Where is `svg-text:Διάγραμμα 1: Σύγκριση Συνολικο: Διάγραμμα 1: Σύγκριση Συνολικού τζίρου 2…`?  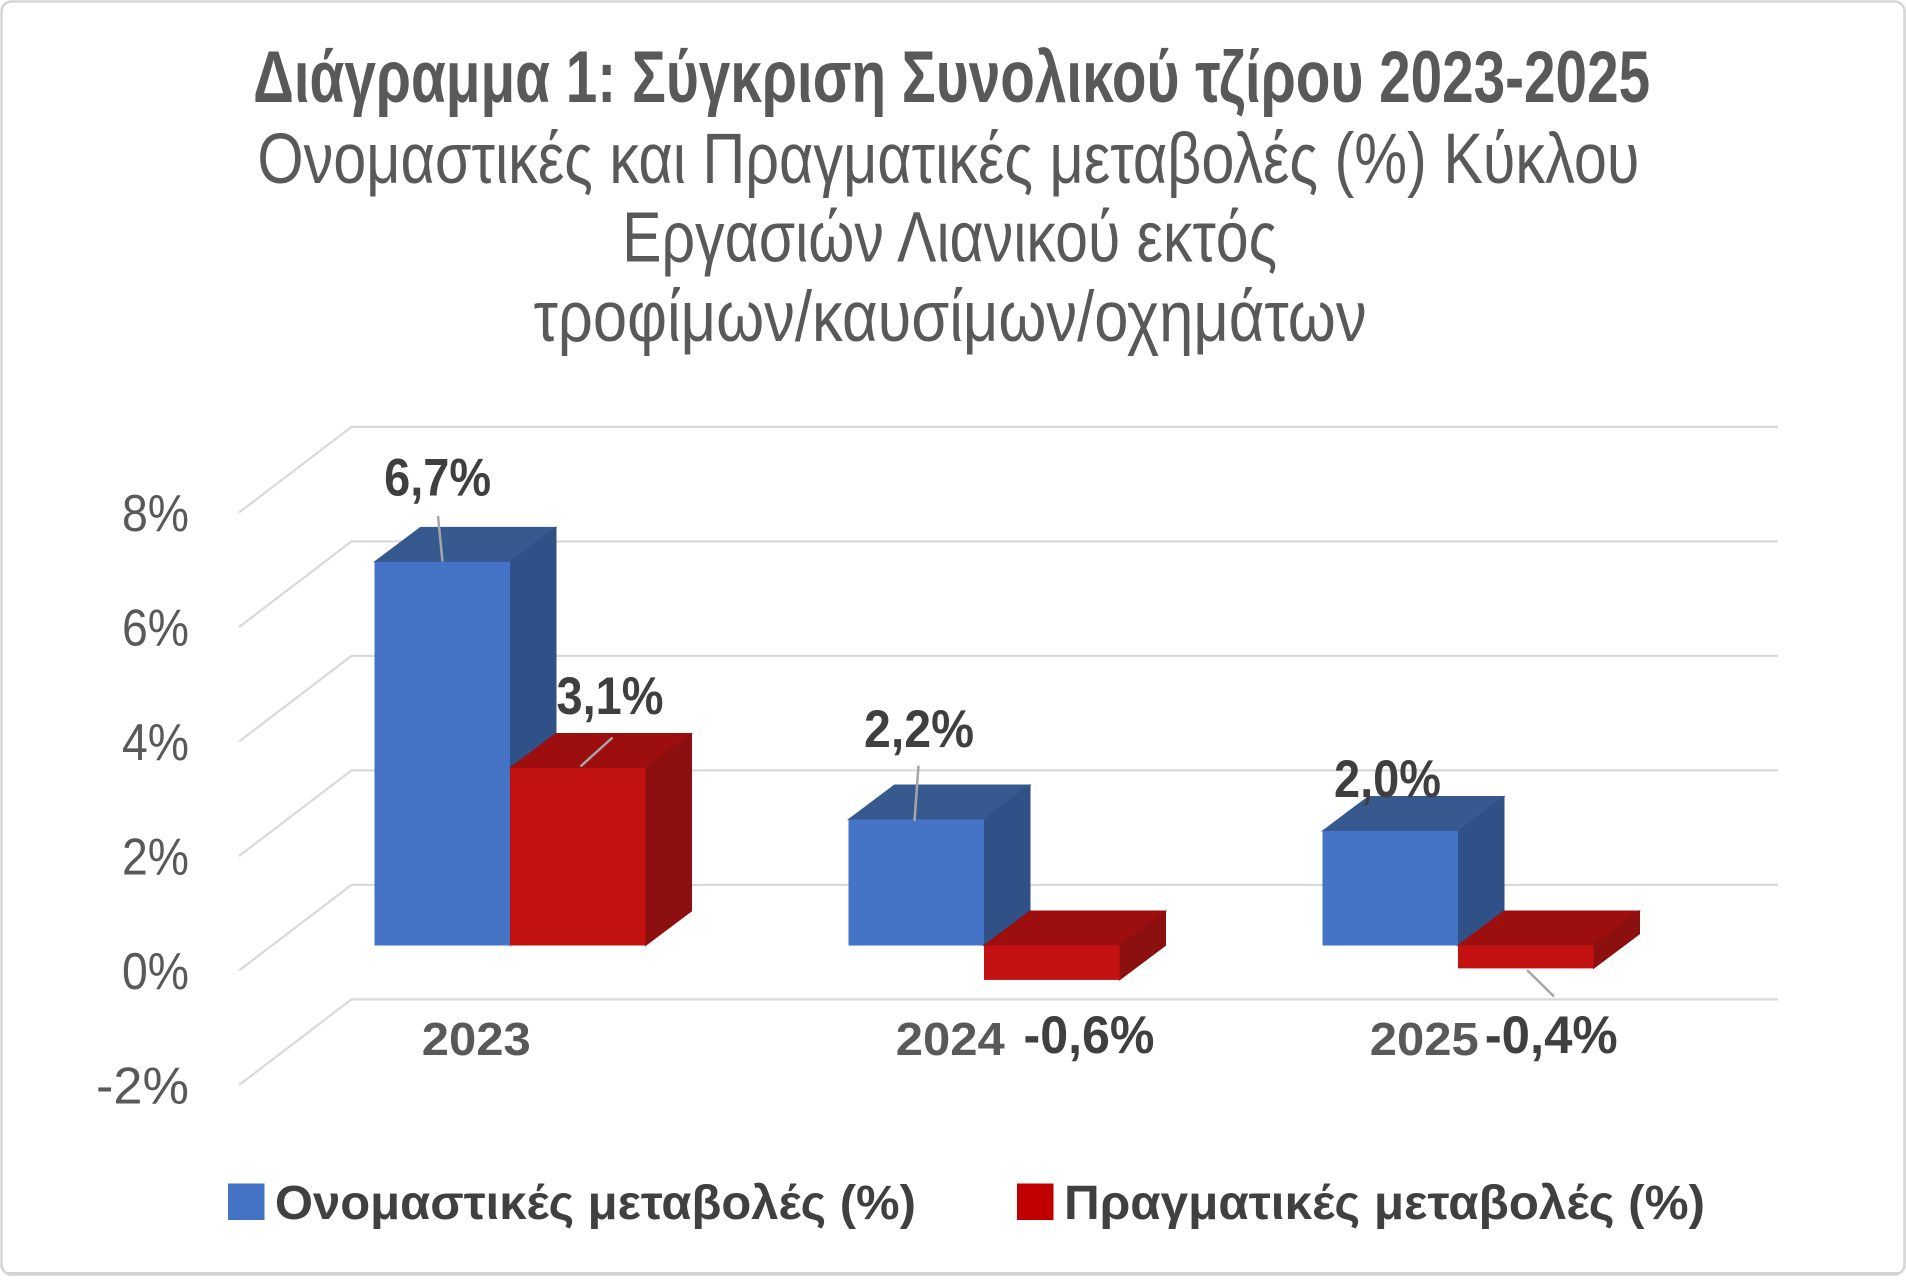 svg-text:Διάγραμμα 1: Σύγκριση Συνολικο: Διάγραμμα 1: Σύγκριση Συνολικού τζίρου 2… is located at coordinates (951, 77).